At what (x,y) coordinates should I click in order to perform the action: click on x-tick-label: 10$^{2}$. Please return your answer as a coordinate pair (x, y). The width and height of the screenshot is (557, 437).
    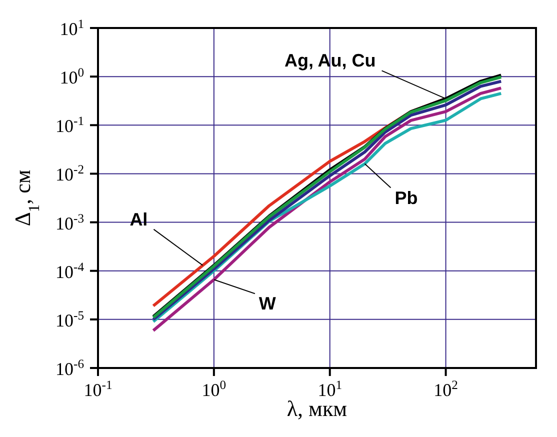
    Looking at the image, I should click on (446, 389).